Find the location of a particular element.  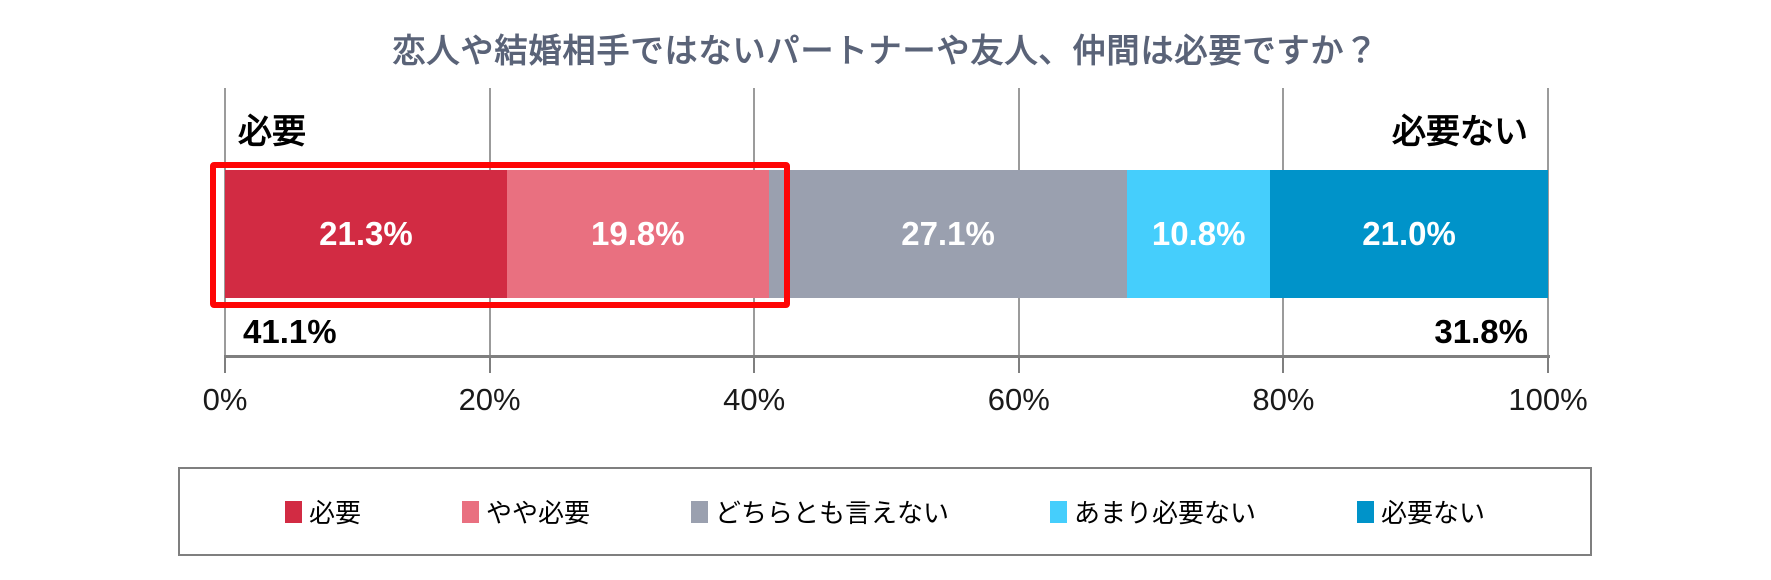

x-axis-label-20: 20% is located at coordinates (489, 399).